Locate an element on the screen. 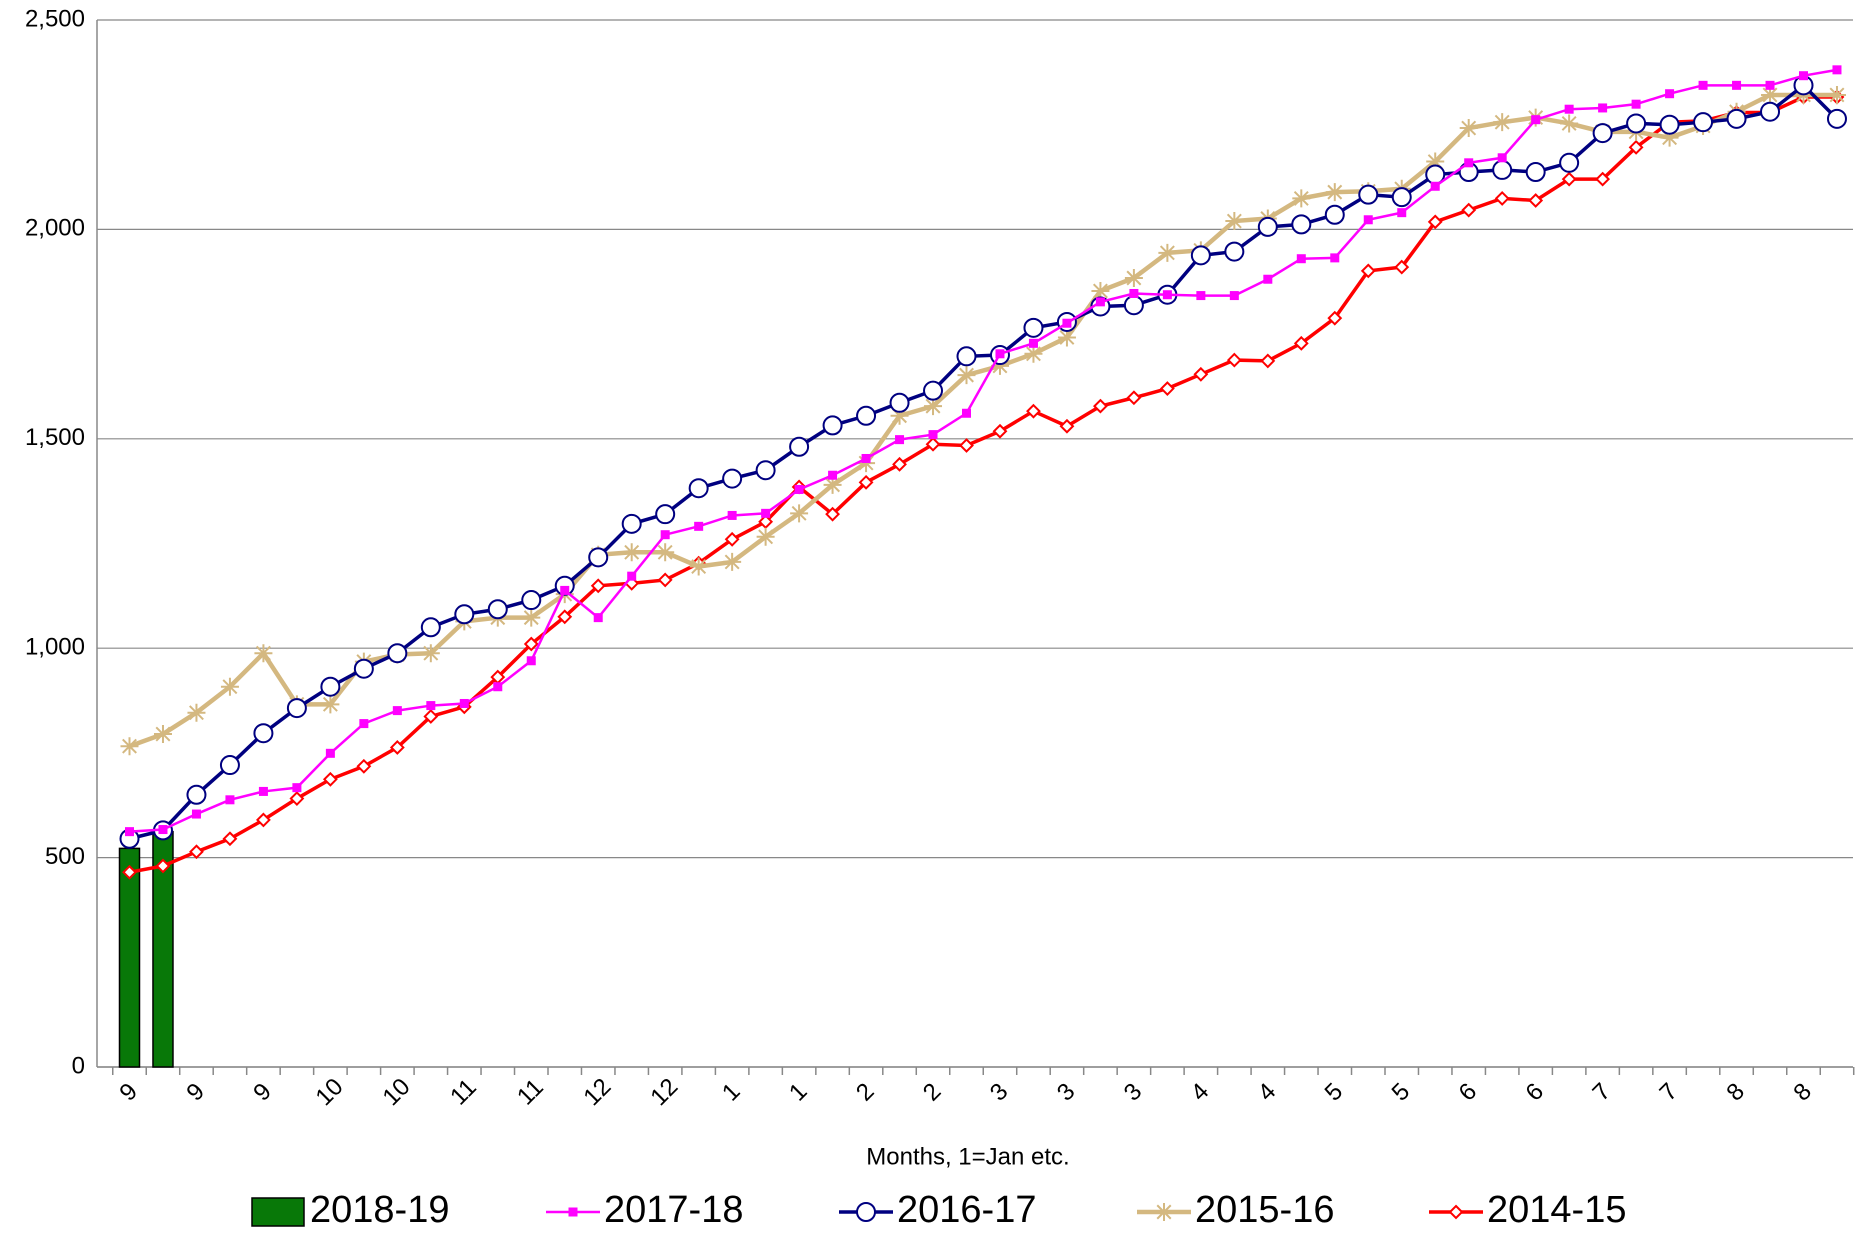 The height and width of the screenshot is (1234, 1863). x-tick-label: 1 is located at coordinates (798, 1092).